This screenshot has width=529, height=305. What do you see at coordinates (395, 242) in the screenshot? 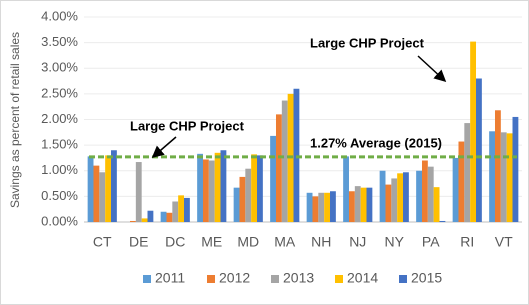
I see `x-tick-label: NY` at bounding box center [395, 242].